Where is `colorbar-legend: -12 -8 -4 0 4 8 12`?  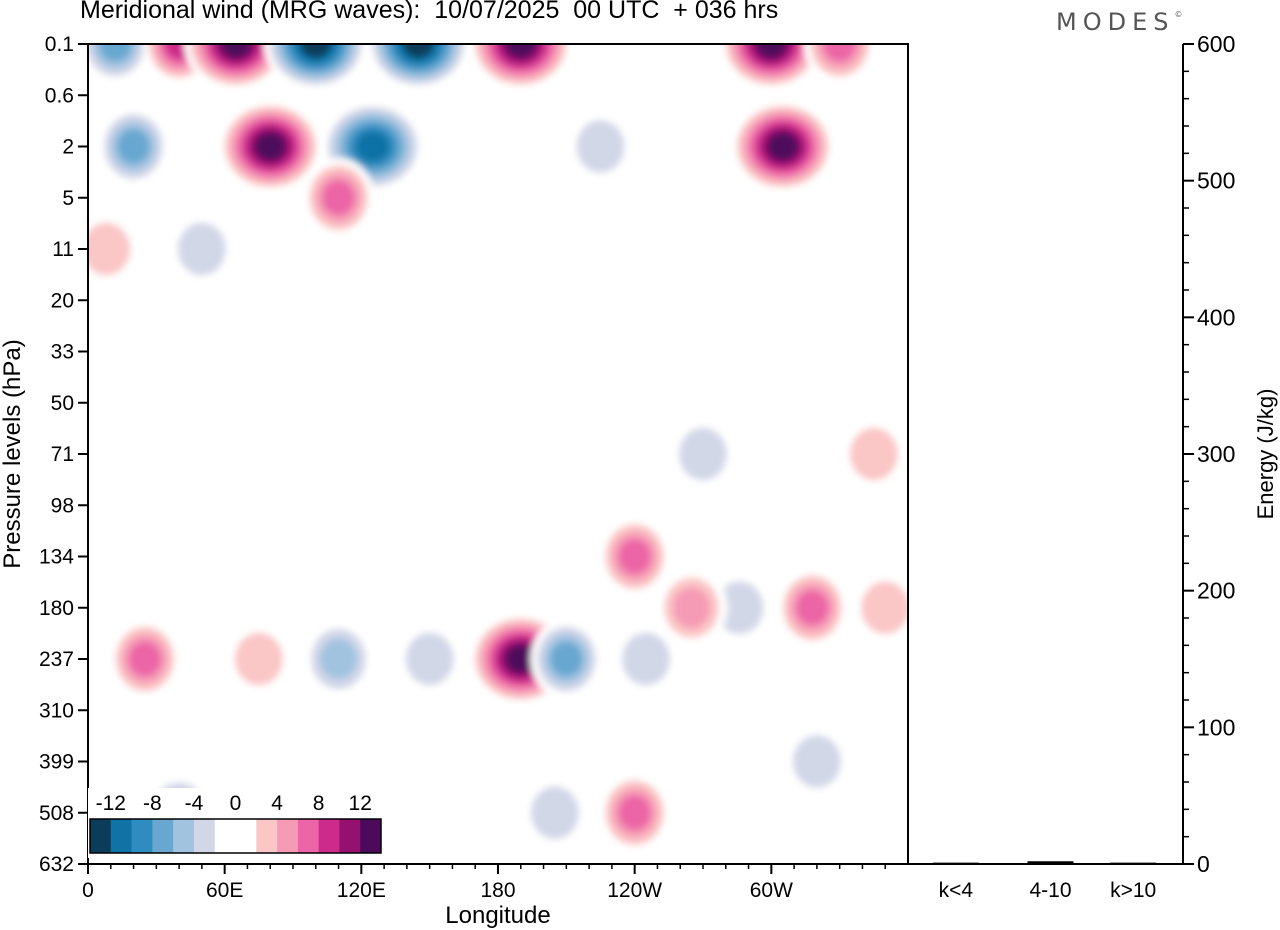
colorbar-legend: -12 -8 -4 0 4 8 12 is located at coordinates (235, 823).